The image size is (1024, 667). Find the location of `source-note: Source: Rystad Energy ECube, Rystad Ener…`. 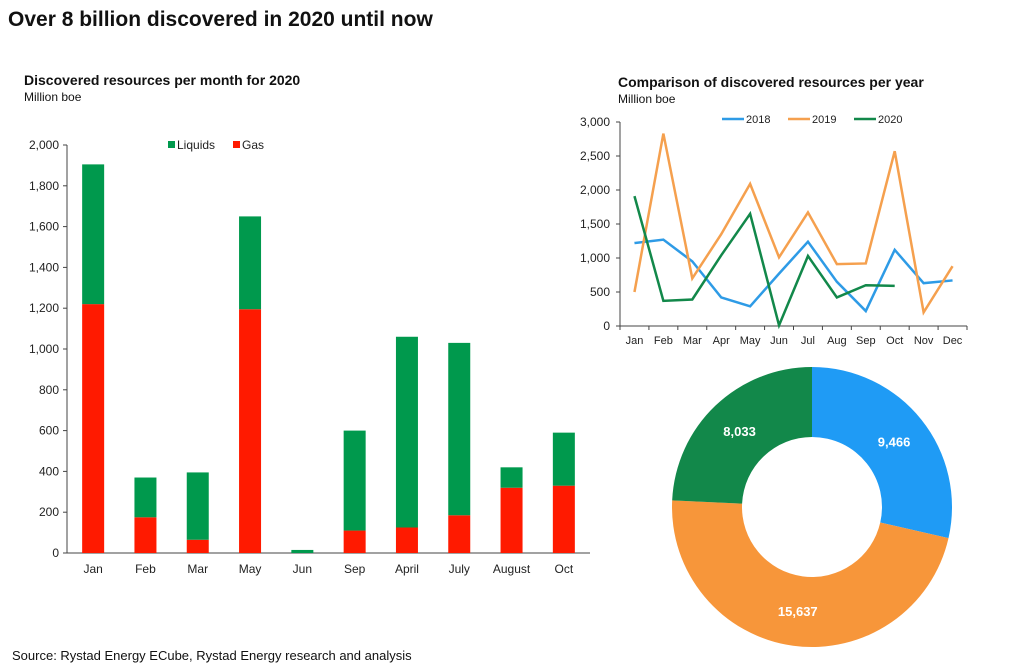

source-note: Source: Rystad Energy ECube, Rystad Ener… is located at coordinates (212, 655).